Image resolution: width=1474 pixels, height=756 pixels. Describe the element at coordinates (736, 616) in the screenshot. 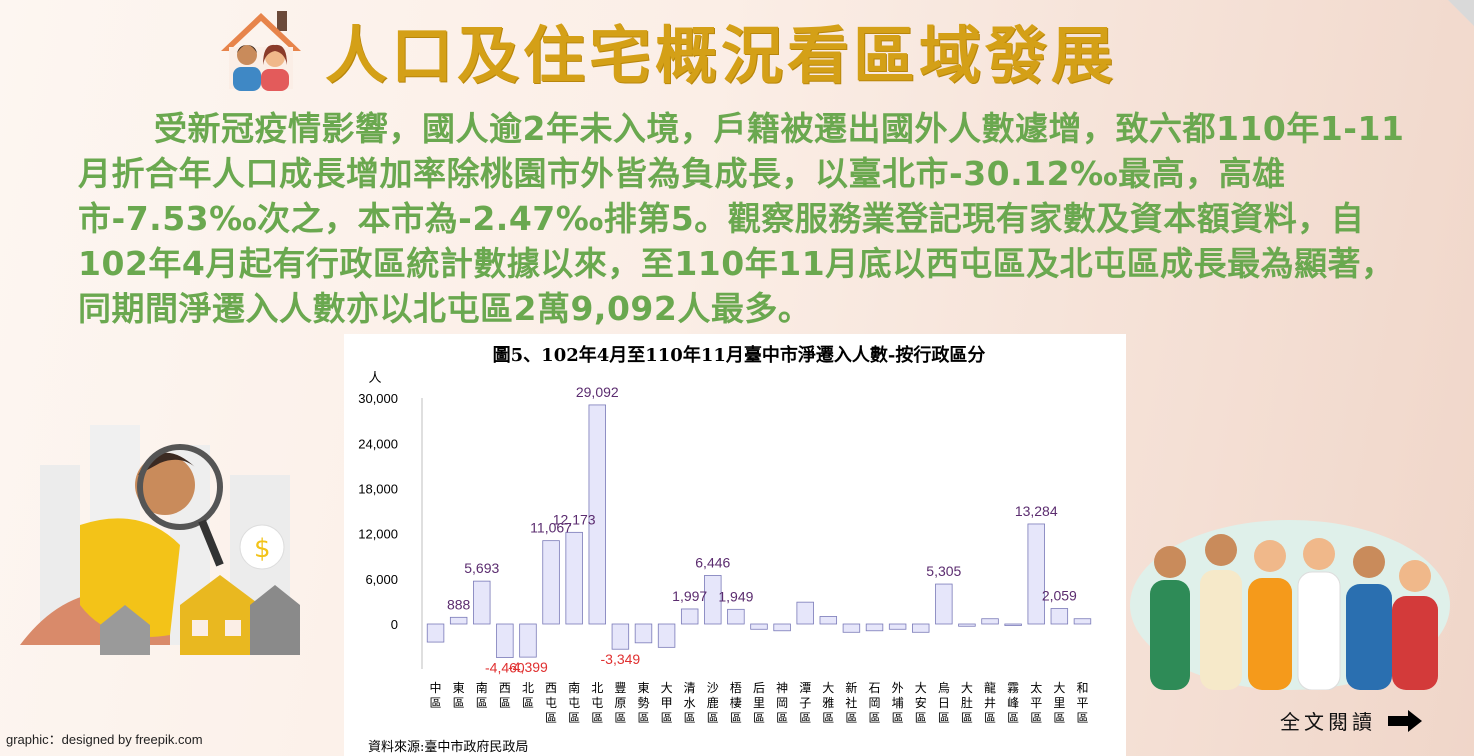

I see `bar-梧棲區` at that location.